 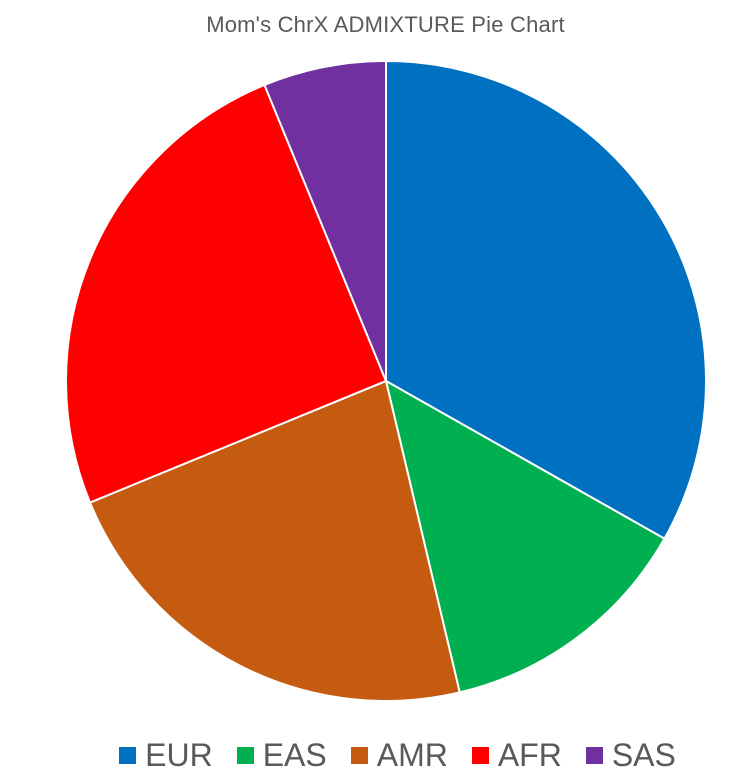 What do you see at coordinates (245, 755) in the screenshot?
I see `legend-swatch-eas` at bounding box center [245, 755].